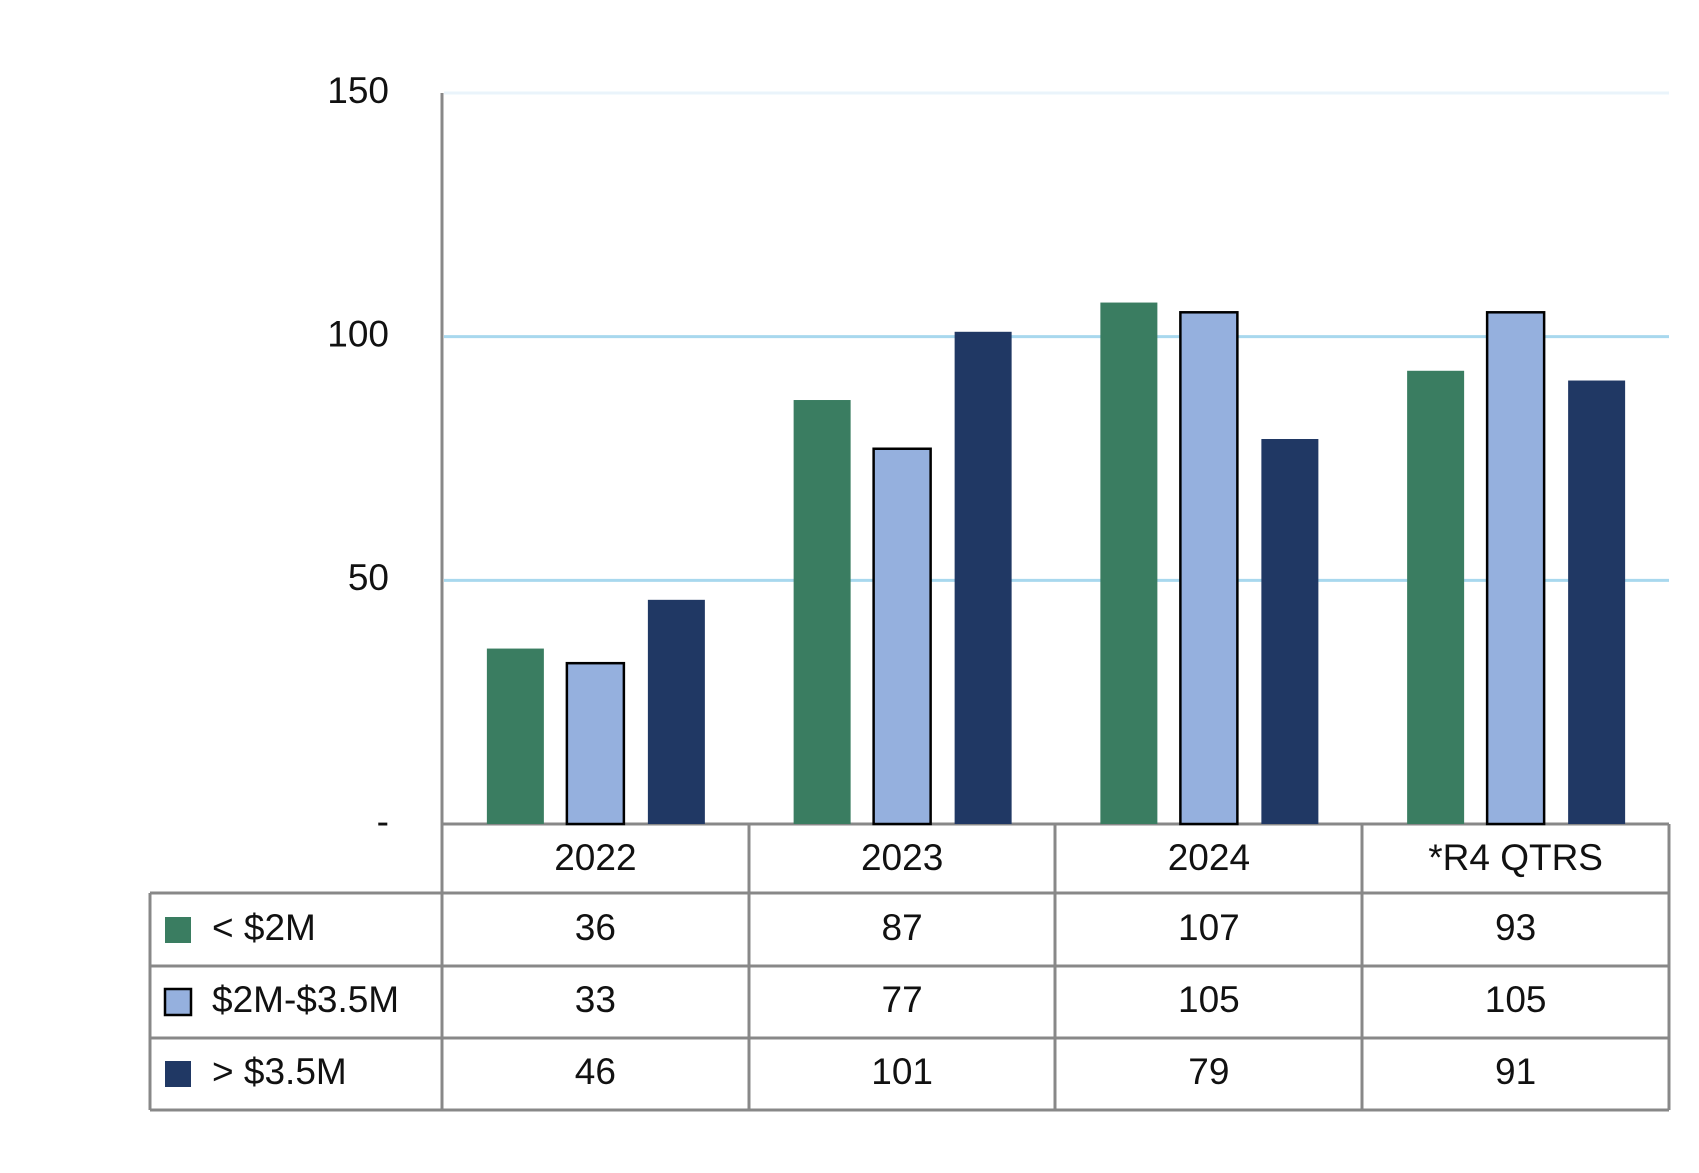  What do you see at coordinates (279, 1071) in the screenshot?
I see `legend-label: > $3.5M` at bounding box center [279, 1071].